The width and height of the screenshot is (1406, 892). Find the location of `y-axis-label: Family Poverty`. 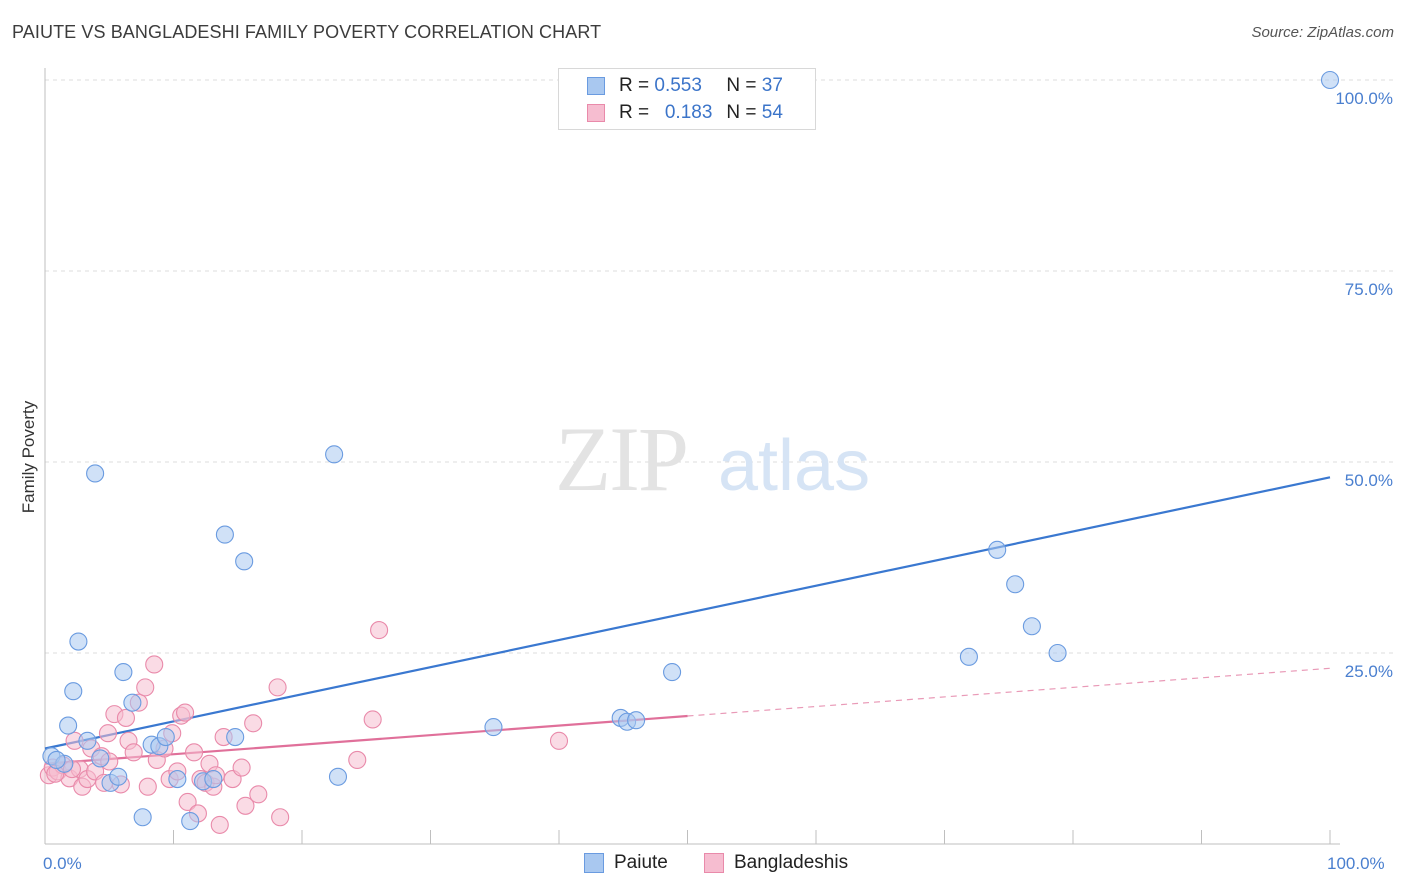

y-axis-label: Family Poverty is located at coordinates (28, 456).